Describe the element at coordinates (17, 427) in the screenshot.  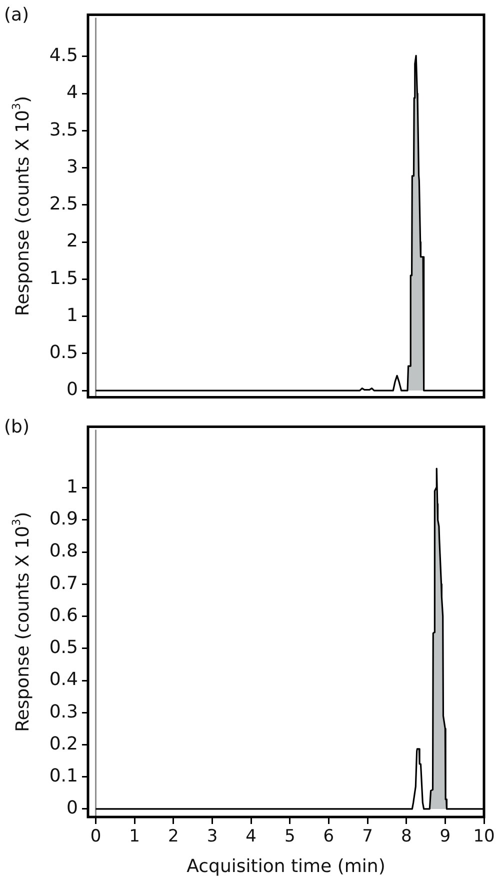
I see `chart-title: (b)` at that location.